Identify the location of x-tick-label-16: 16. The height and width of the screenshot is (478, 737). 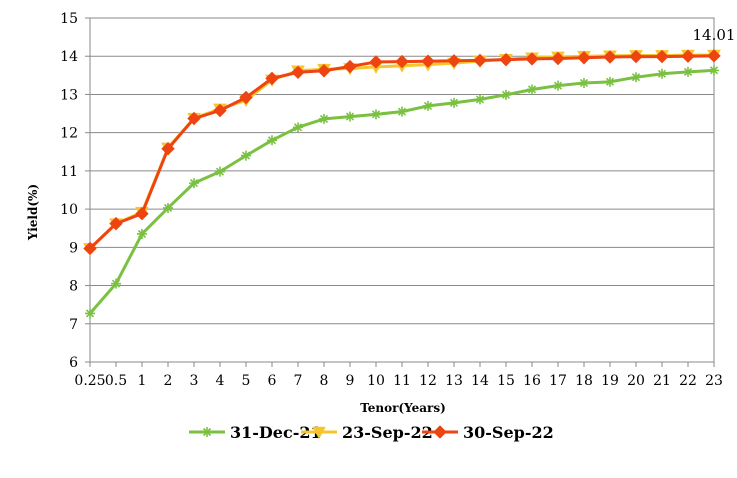
(532, 381).